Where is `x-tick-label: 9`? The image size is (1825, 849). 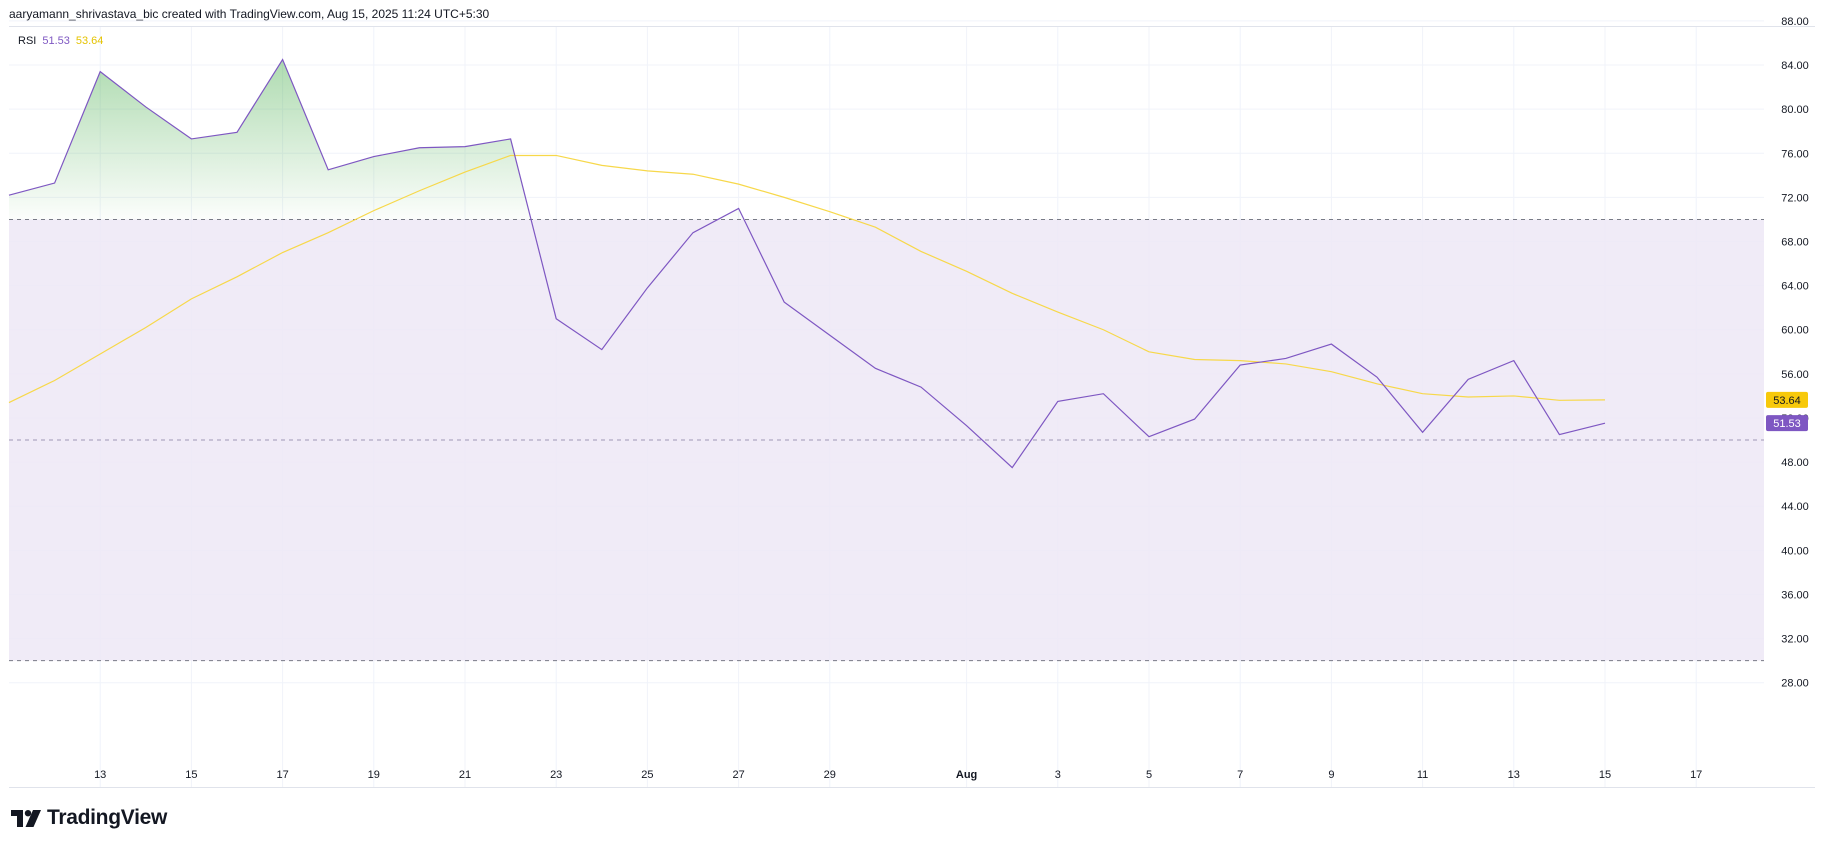 x-tick-label: 9 is located at coordinates (1331, 775).